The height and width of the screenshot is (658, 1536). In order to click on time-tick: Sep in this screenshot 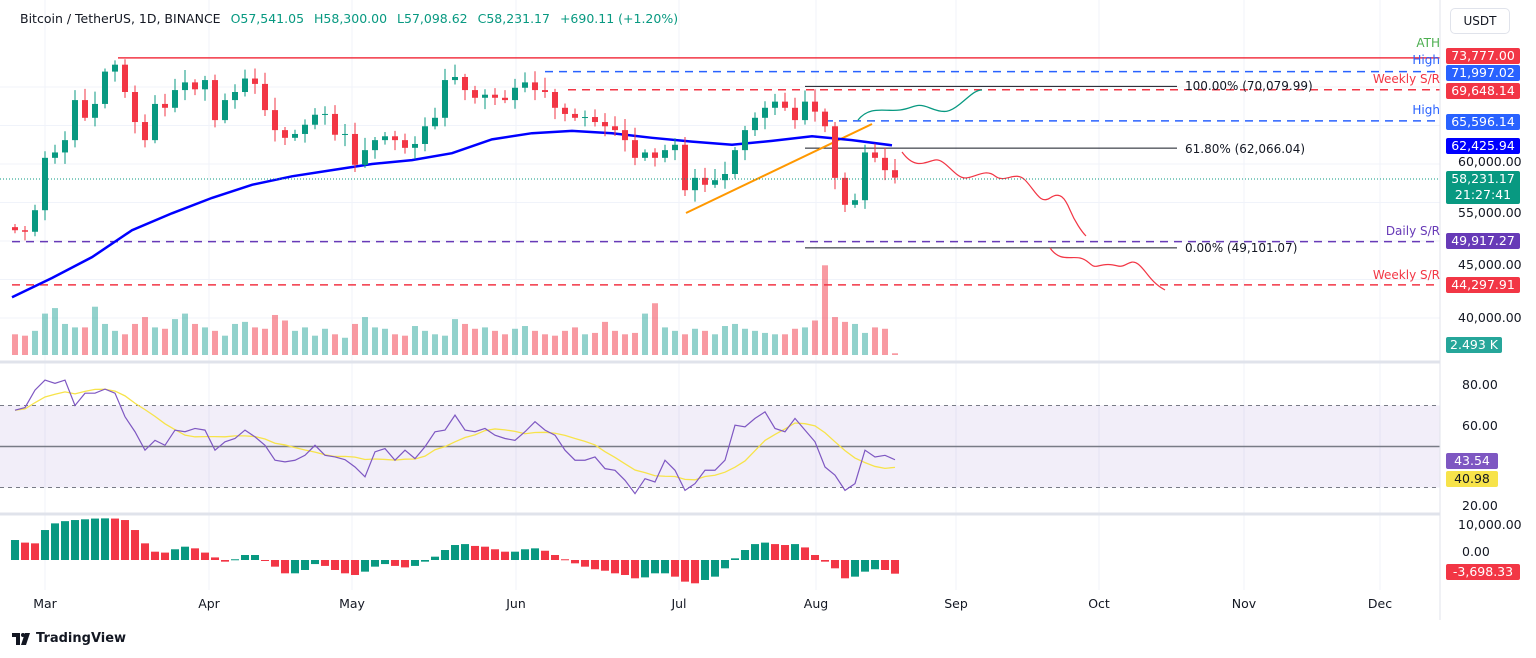, I will do `click(956, 603)`.